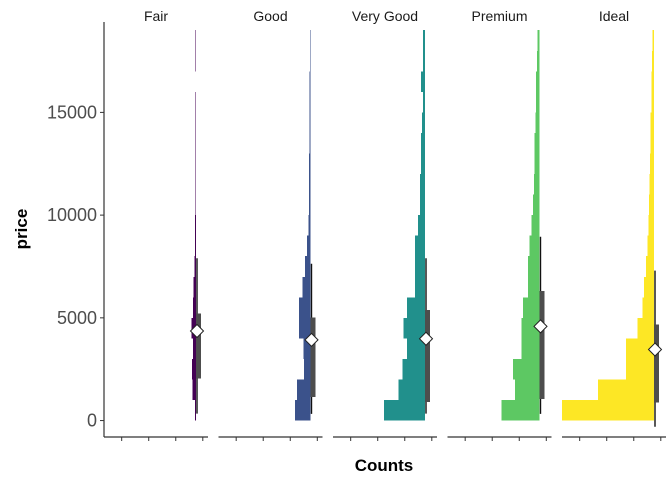 The image size is (672, 480). What do you see at coordinates (92, 421) in the screenshot?
I see `y-tick-label: 0` at bounding box center [92, 421].